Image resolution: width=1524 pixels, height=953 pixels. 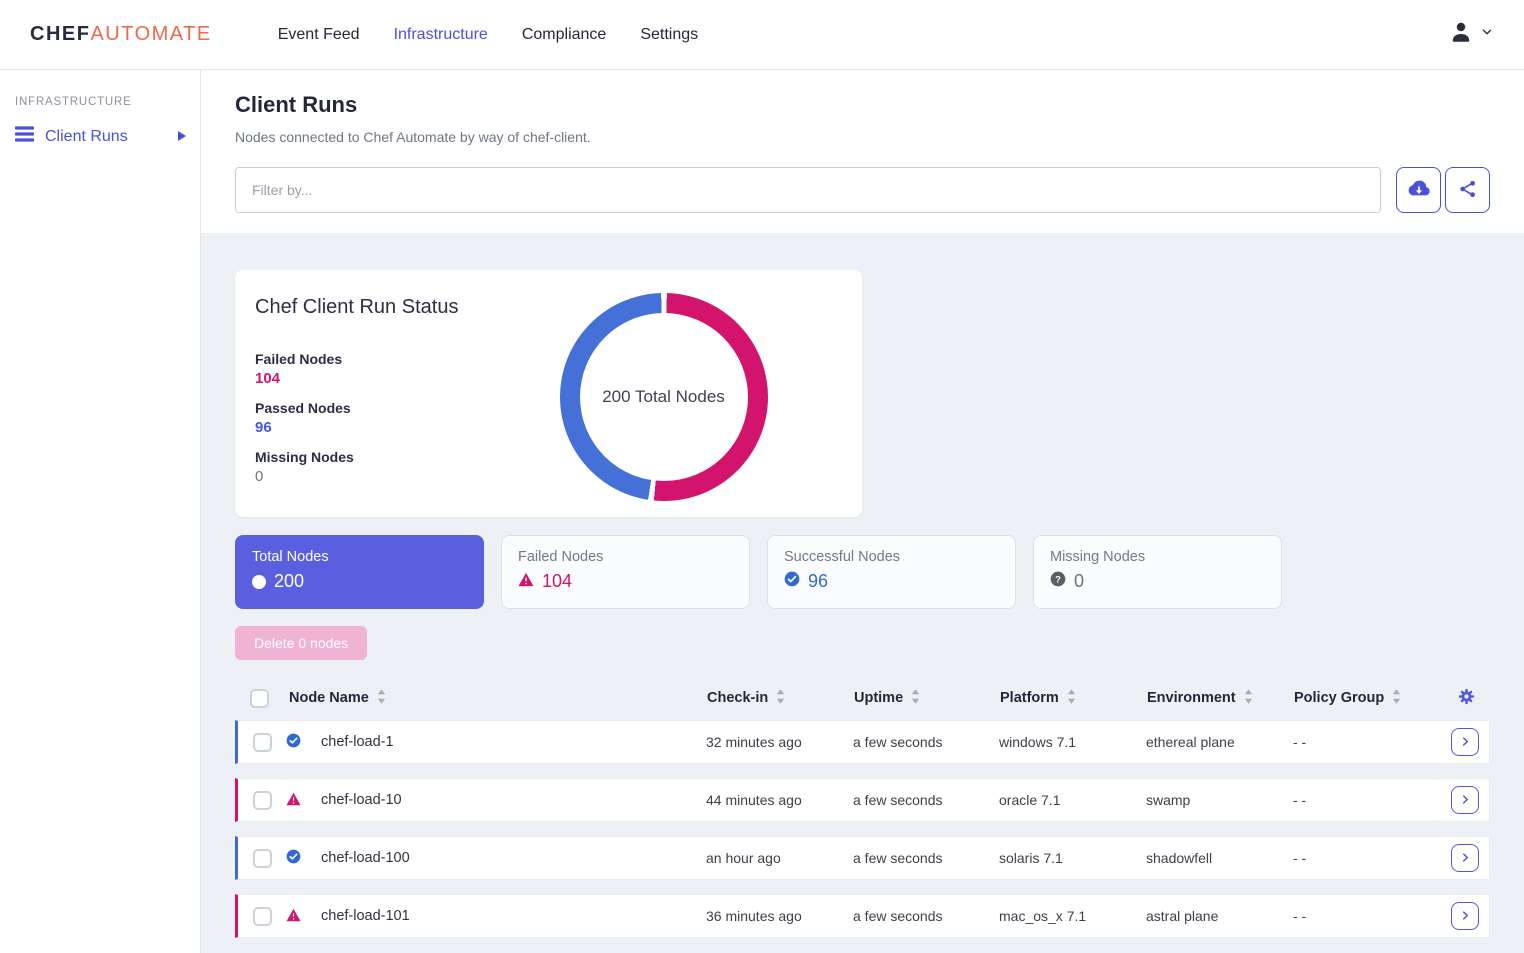 What do you see at coordinates (73, 102) in the screenshot?
I see `sidebar-section-label: INFRASTRUCTURE` at bounding box center [73, 102].